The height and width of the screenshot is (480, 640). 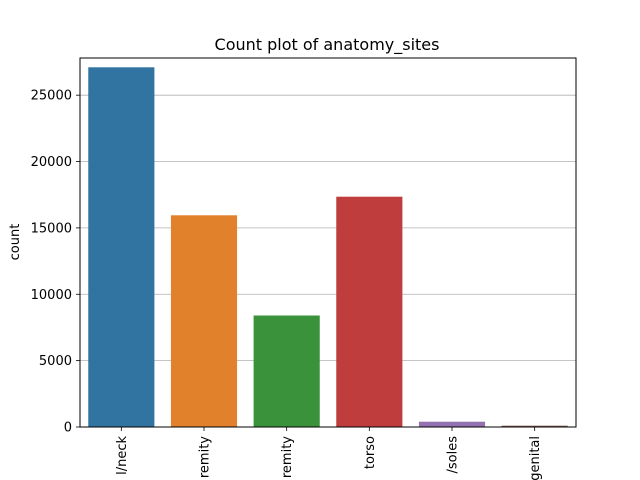 What do you see at coordinates (51, 162) in the screenshot?
I see `y-tick-label: 20000` at bounding box center [51, 162].